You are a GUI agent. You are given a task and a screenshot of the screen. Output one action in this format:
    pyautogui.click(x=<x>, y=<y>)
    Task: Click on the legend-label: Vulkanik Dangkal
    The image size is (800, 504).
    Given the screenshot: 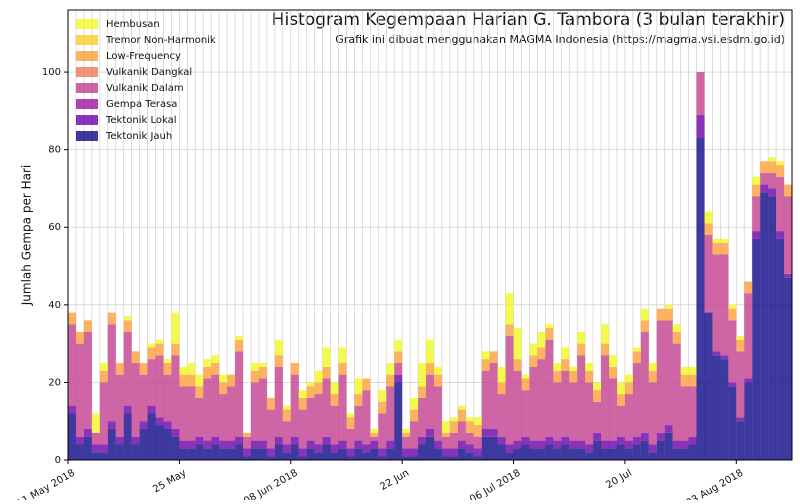 What is the action you would take?
    pyautogui.click(x=149, y=72)
    